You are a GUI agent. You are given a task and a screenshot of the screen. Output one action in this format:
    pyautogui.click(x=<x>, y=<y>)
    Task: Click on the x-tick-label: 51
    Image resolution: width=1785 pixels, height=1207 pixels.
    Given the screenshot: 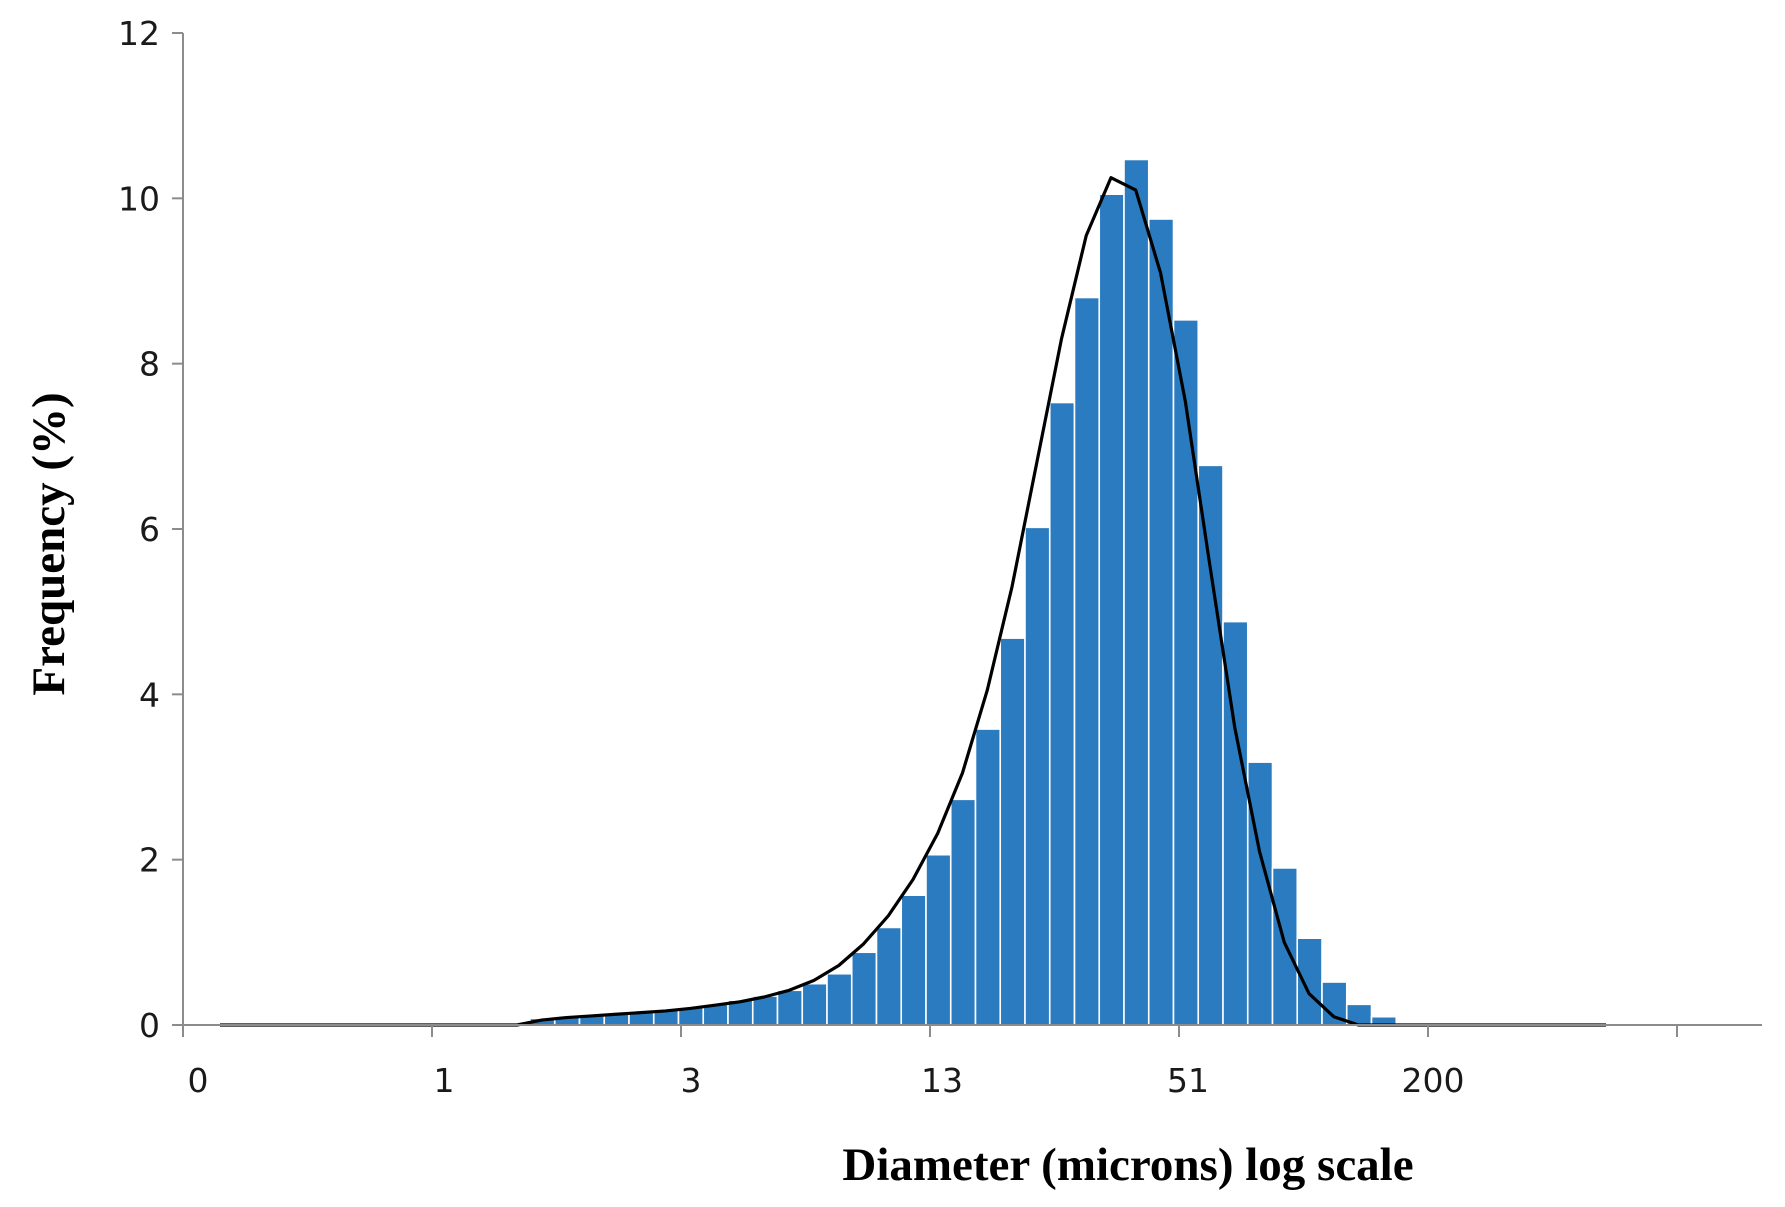 What is the action you would take?
    pyautogui.click(x=1188, y=1080)
    